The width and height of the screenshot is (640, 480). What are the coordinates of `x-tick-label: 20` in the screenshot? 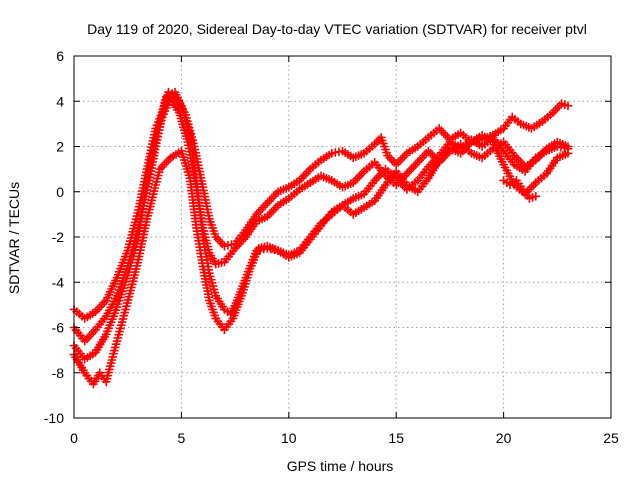 It's located at (504, 438).